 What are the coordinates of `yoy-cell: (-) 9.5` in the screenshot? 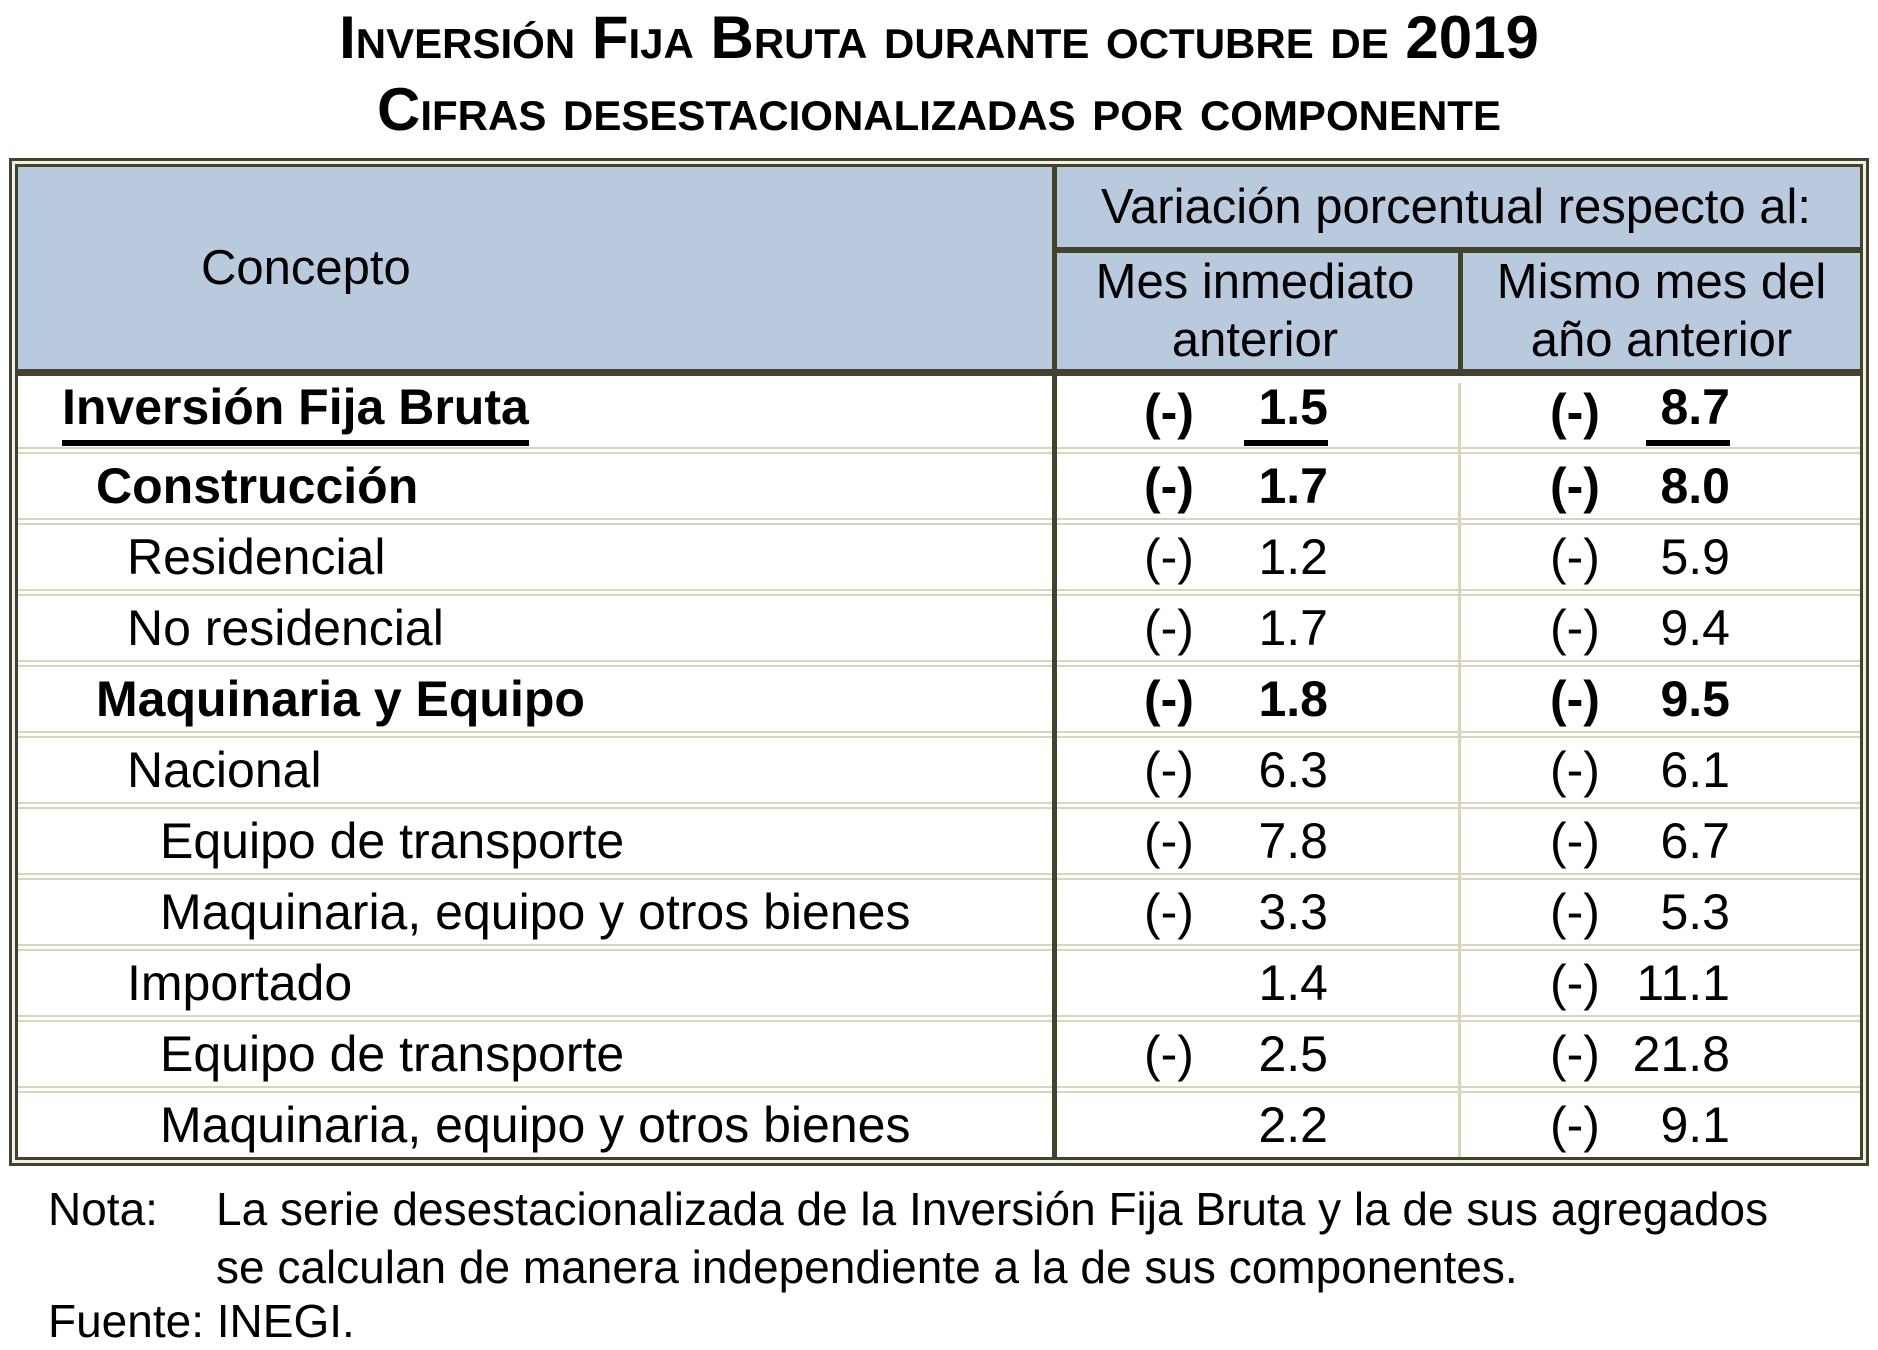 It's located at (1659, 695).